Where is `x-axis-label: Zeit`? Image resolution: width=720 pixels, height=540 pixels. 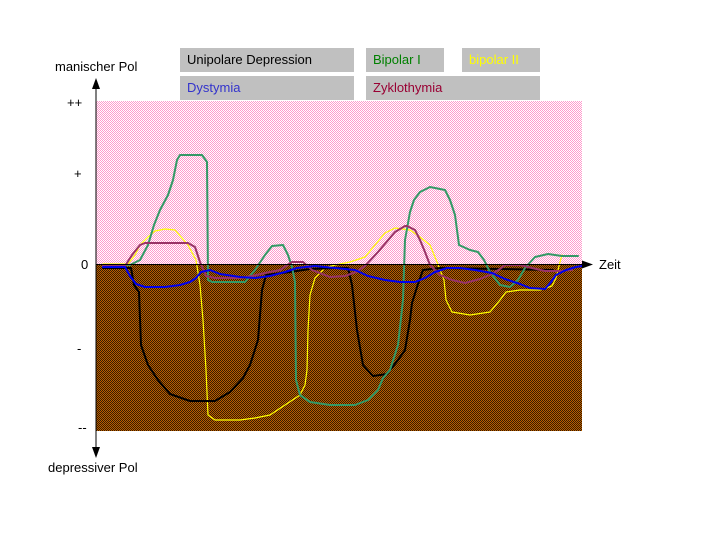 x-axis-label: Zeit is located at coordinates (610, 264).